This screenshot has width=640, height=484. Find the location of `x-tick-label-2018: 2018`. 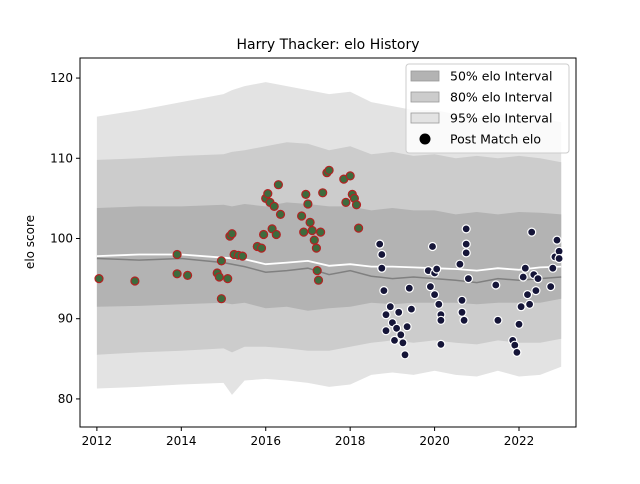

x-tick-label-2018: 2018 is located at coordinates (350, 441).